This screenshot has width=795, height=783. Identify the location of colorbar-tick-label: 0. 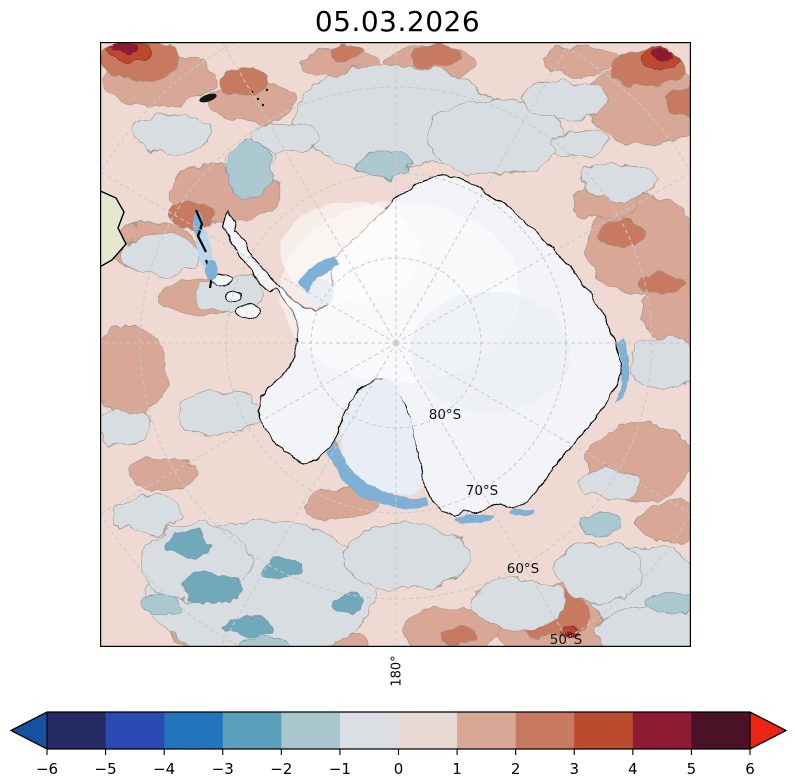
(399, 769).